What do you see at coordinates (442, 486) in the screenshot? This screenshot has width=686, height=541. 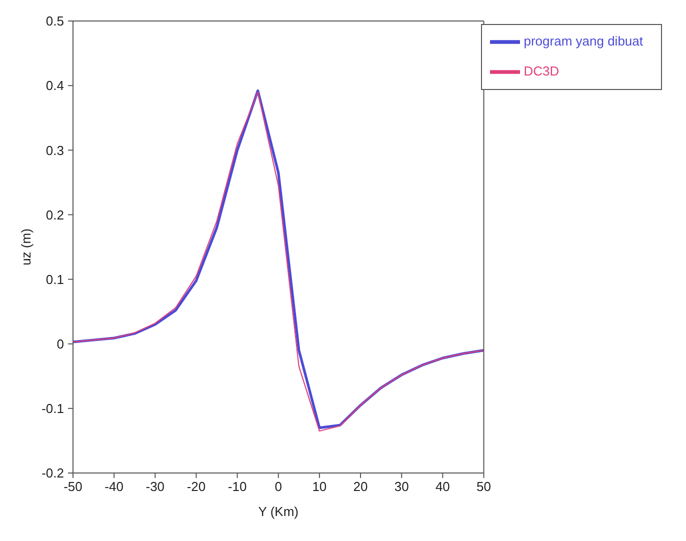 I see `x-tick-label: 40` at bounding box center [442, 486].